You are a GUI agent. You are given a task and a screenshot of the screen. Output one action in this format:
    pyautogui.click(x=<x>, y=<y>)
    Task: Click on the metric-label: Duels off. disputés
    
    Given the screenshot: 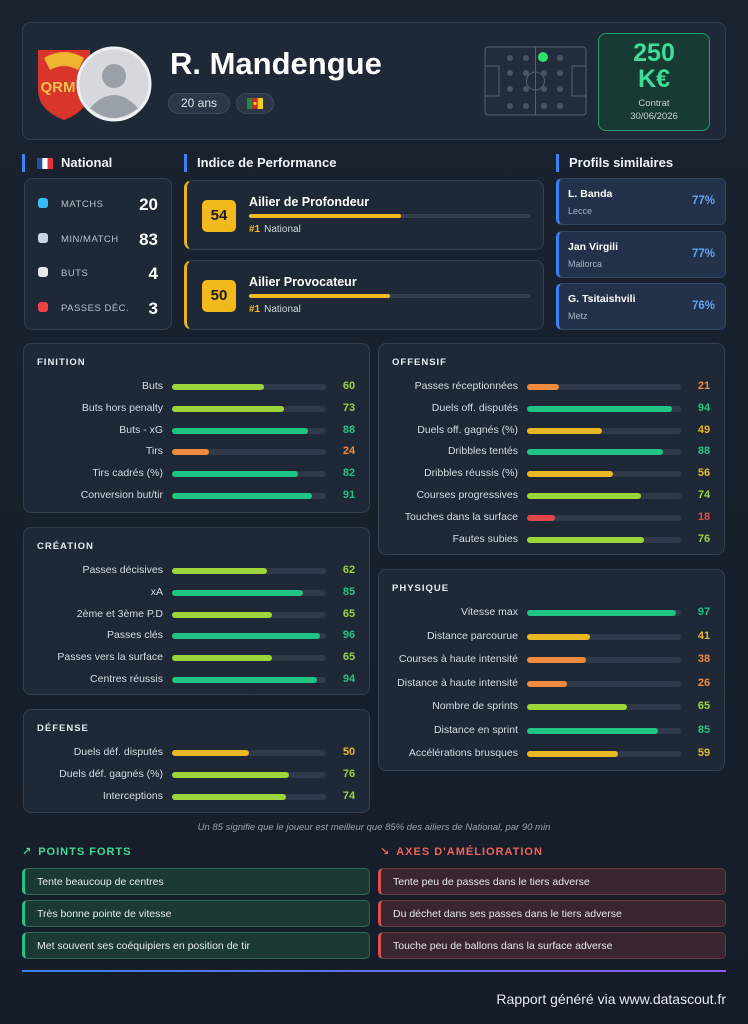 What is the action you would take?
    pyautogui.click(x=474, y=407)
    